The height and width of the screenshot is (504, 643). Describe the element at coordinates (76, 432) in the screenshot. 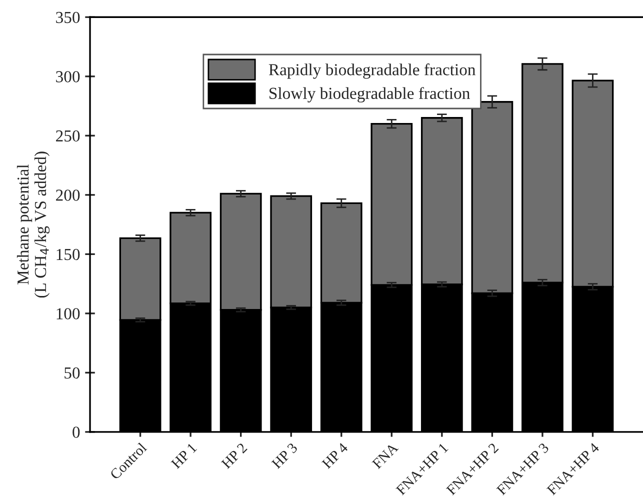

I see `y-tick-label: 0` at that location.